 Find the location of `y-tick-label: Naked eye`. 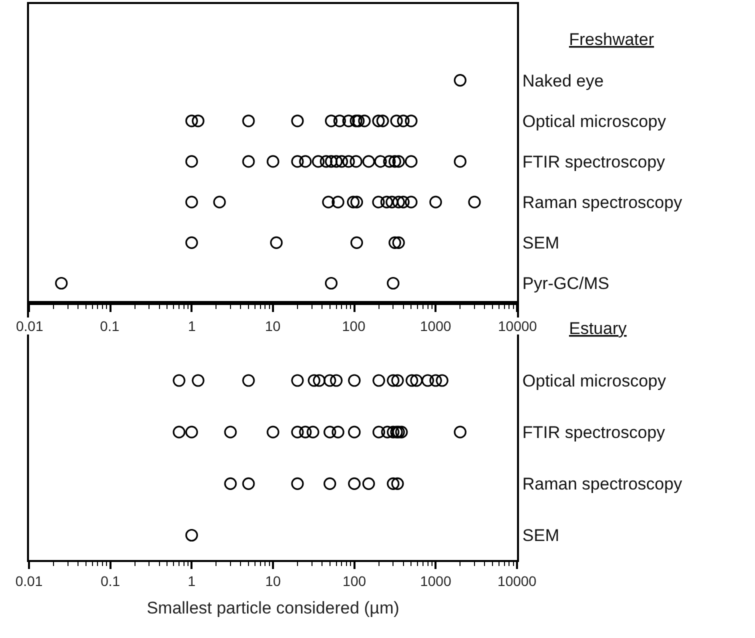

y-tick-label: Naked eye is located at coordinates (563, 80).